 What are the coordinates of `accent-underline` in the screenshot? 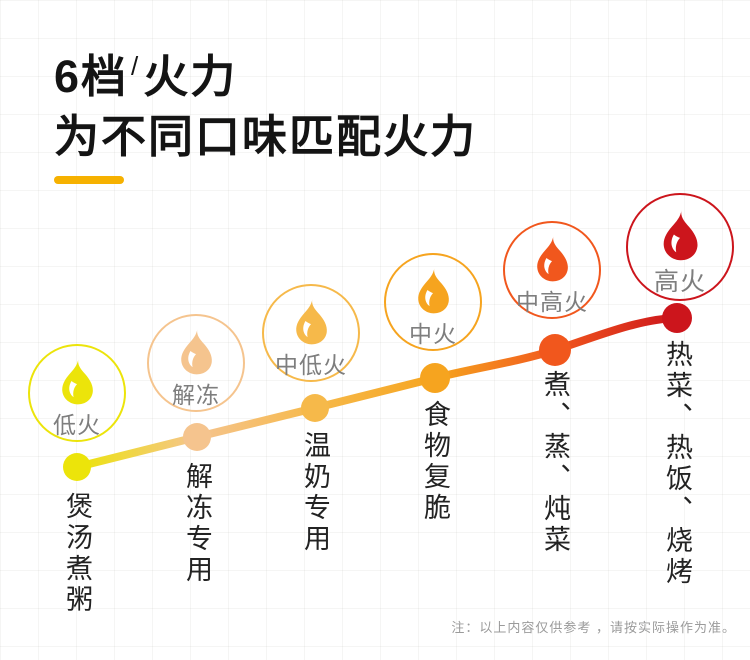 It's located at (89, 180).